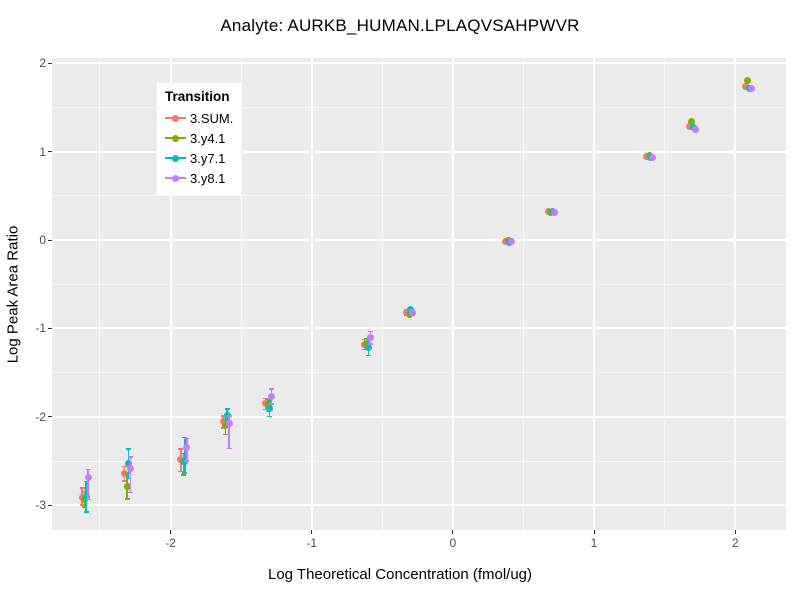 Image resolution: width=800 pixels, height=600 pixels. Describe the element at coordinates (453, 543) in the screenshot. I see `x-tick-label: 0` at that location.